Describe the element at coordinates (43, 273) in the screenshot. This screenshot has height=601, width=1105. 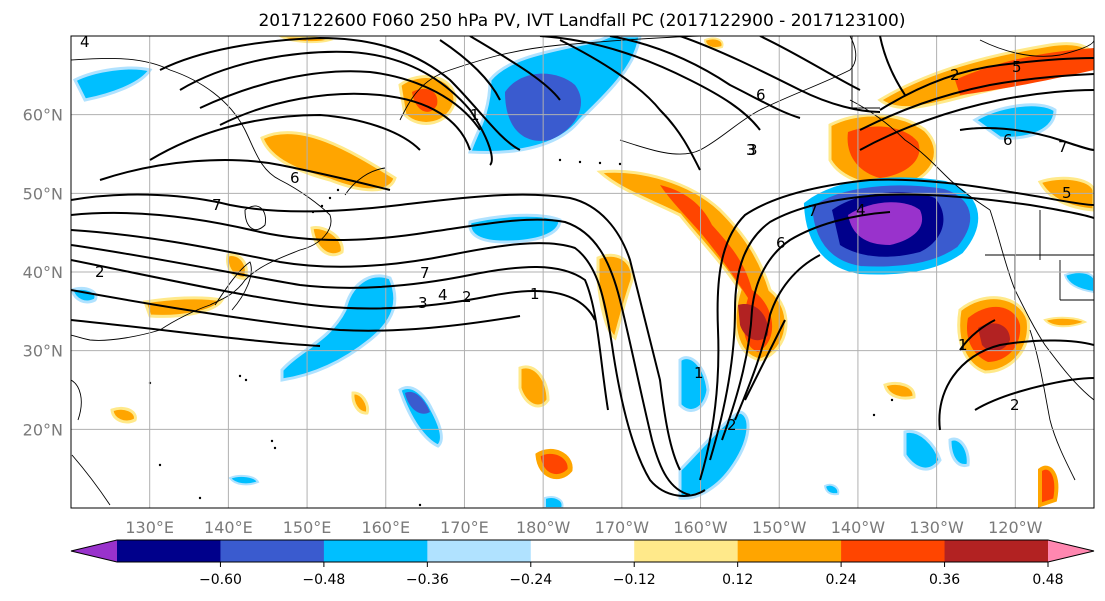
I see `latitude-labels: 60°N 50°N 40°N 30°N 20°N` at that location.